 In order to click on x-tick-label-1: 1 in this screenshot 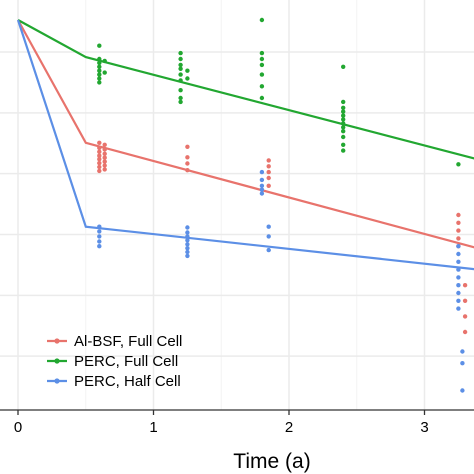, I will do `click(153, 427)`.